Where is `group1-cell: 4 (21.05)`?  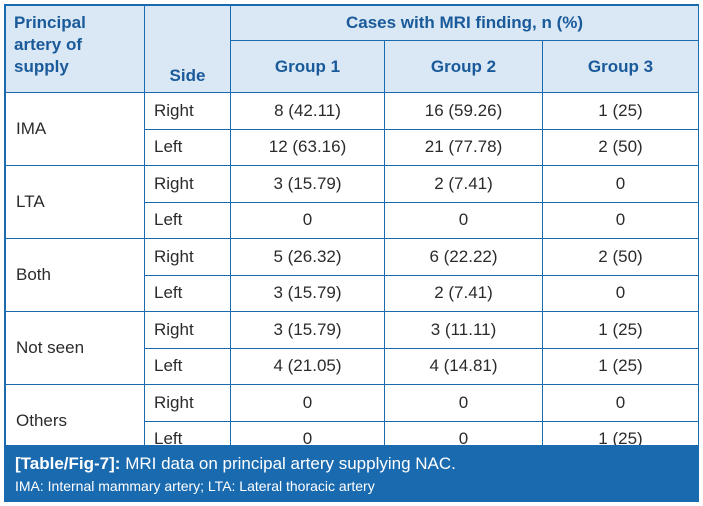
group1-cell: 4 (21.05) is located at coordinates (307, 366).